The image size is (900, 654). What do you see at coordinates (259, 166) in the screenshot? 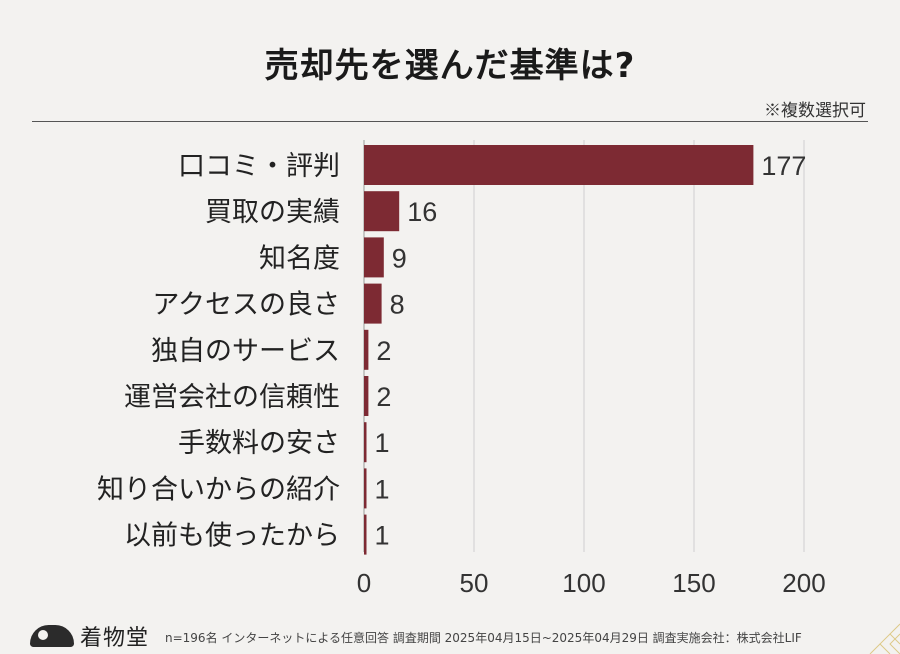
I see `category-label: 口コミ・評判` at bounding box center [259, 166].